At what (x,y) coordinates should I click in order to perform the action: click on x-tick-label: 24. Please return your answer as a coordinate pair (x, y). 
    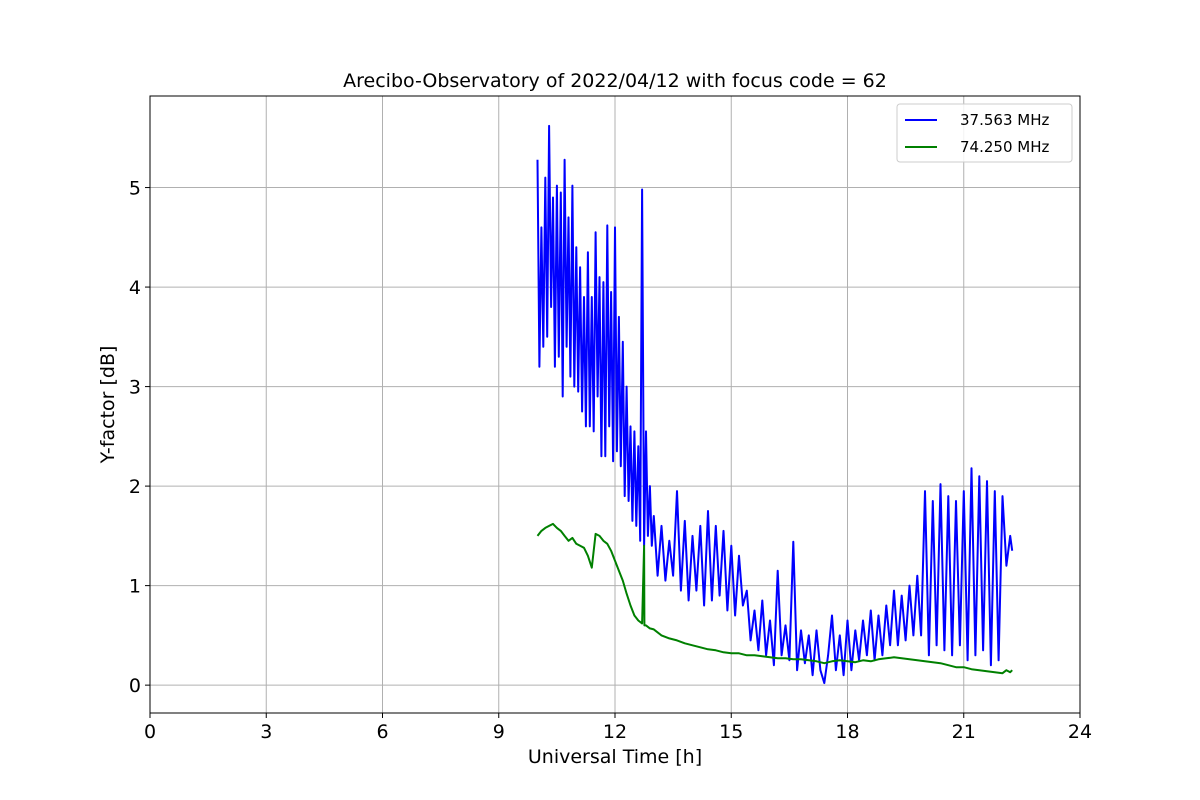
    Looking at the image, I should click on (1080, 732).